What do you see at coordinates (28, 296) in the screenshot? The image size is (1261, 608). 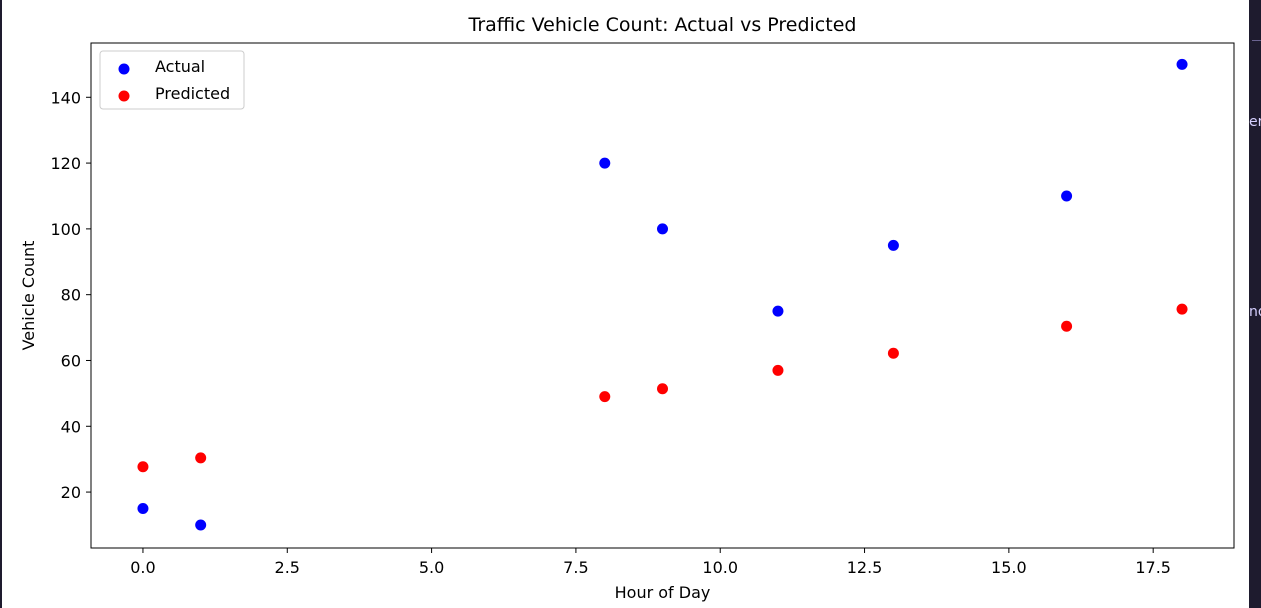 I see `y-axis-label: Vehicle Count` at bounding box center [28, 296].